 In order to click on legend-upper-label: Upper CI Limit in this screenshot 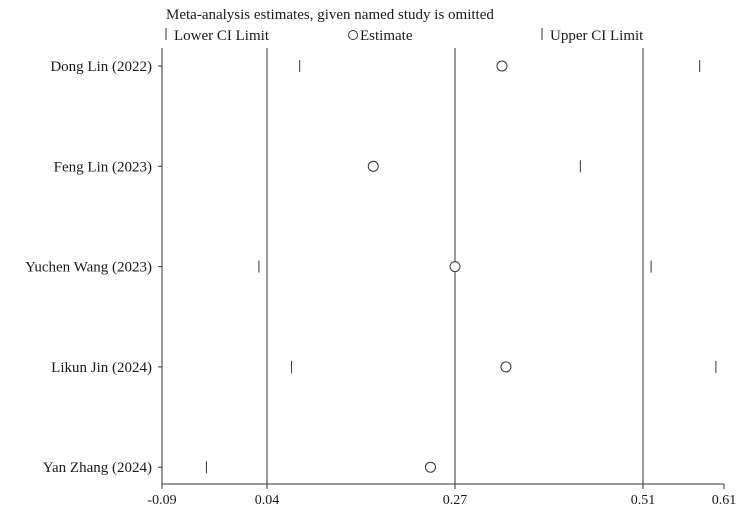, I will do `click(597, 36)`.